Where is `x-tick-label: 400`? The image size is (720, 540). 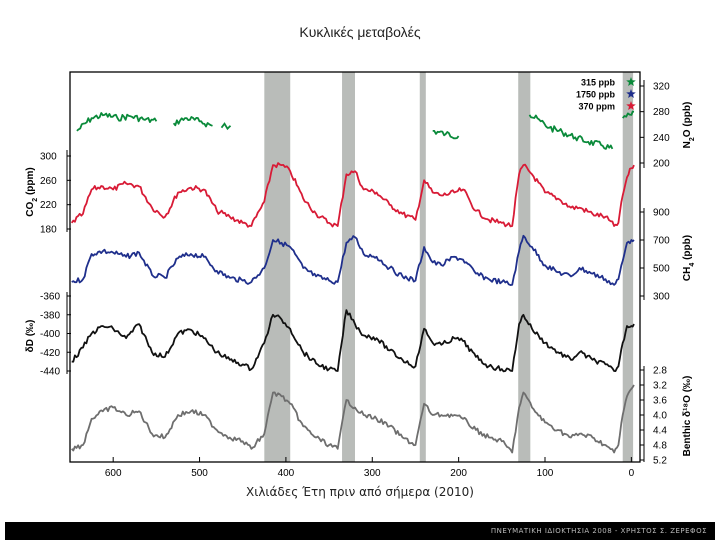 x-tick-label: 400 is located at coordinates (286, 473).